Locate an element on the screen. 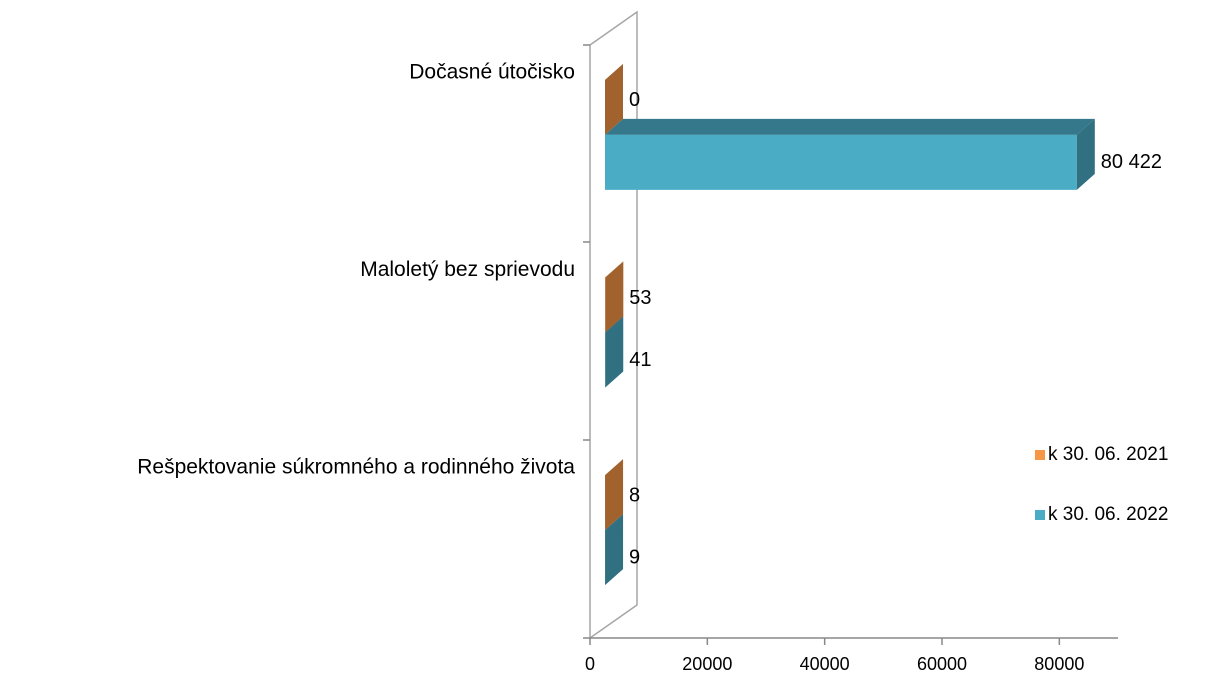 This screenshot has height=684, width=1216. x-tick-label: 80000 is located at coordinates (1059, 664).